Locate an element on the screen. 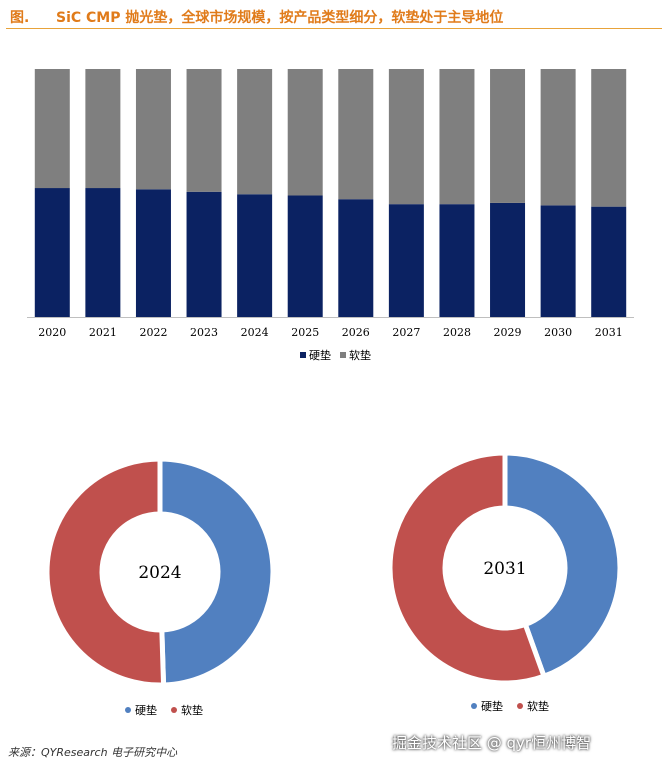  bar-hard-2029 is located at coordinates (508, 259).